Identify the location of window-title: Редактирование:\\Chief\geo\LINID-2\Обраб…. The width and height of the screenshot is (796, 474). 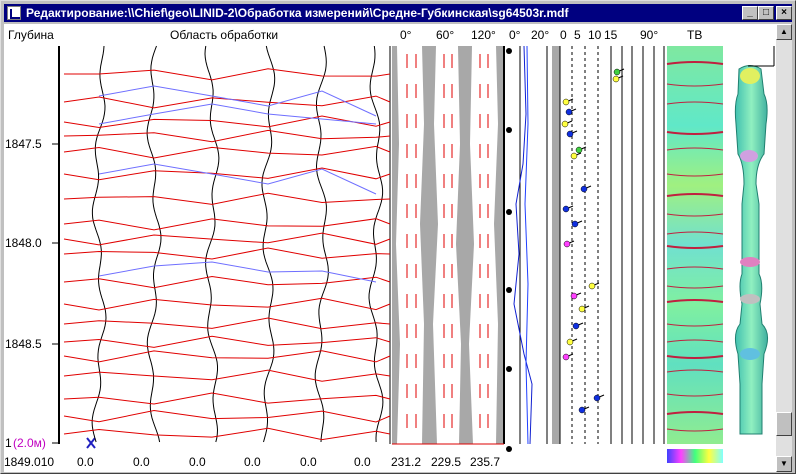
(297, 13).